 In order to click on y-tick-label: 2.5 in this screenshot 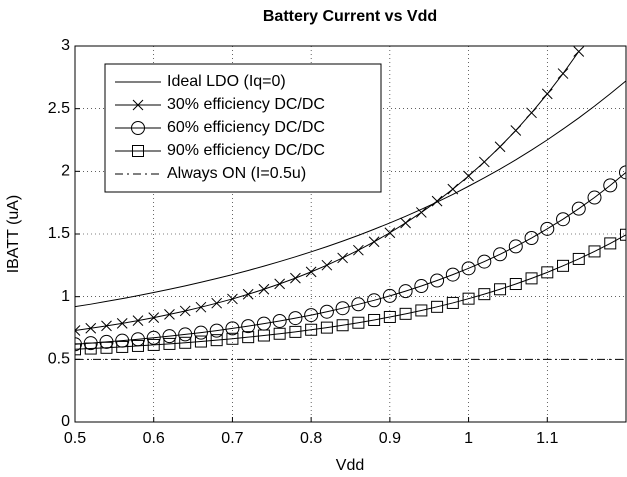, I will do `click(59, 108)`.